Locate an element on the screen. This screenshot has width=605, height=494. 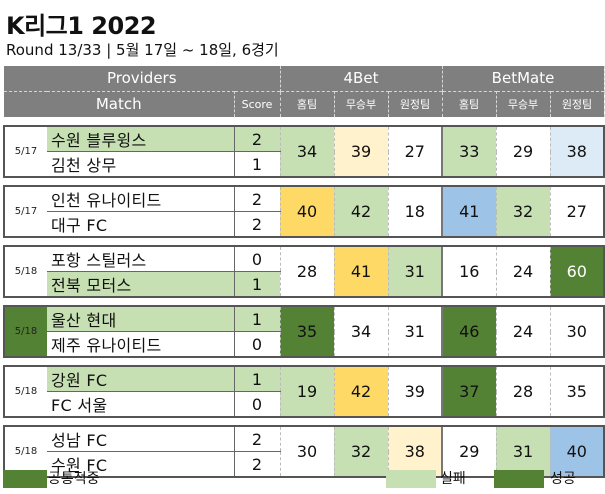
score-header: Score is located at coordinates (257, 103).